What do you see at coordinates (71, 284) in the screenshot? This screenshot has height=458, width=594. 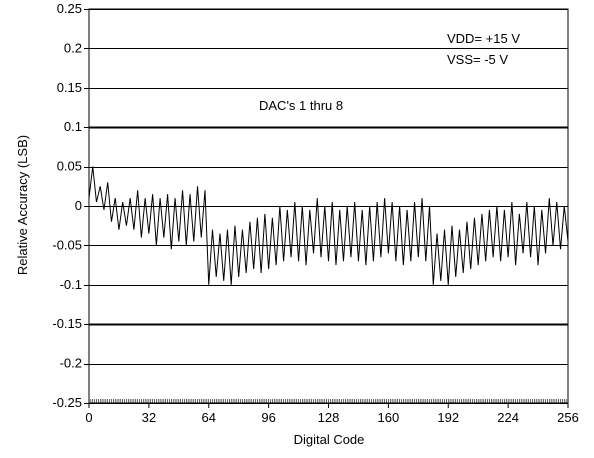 I see `y-tick-label: -0.1` at bounding box center [71, 284].